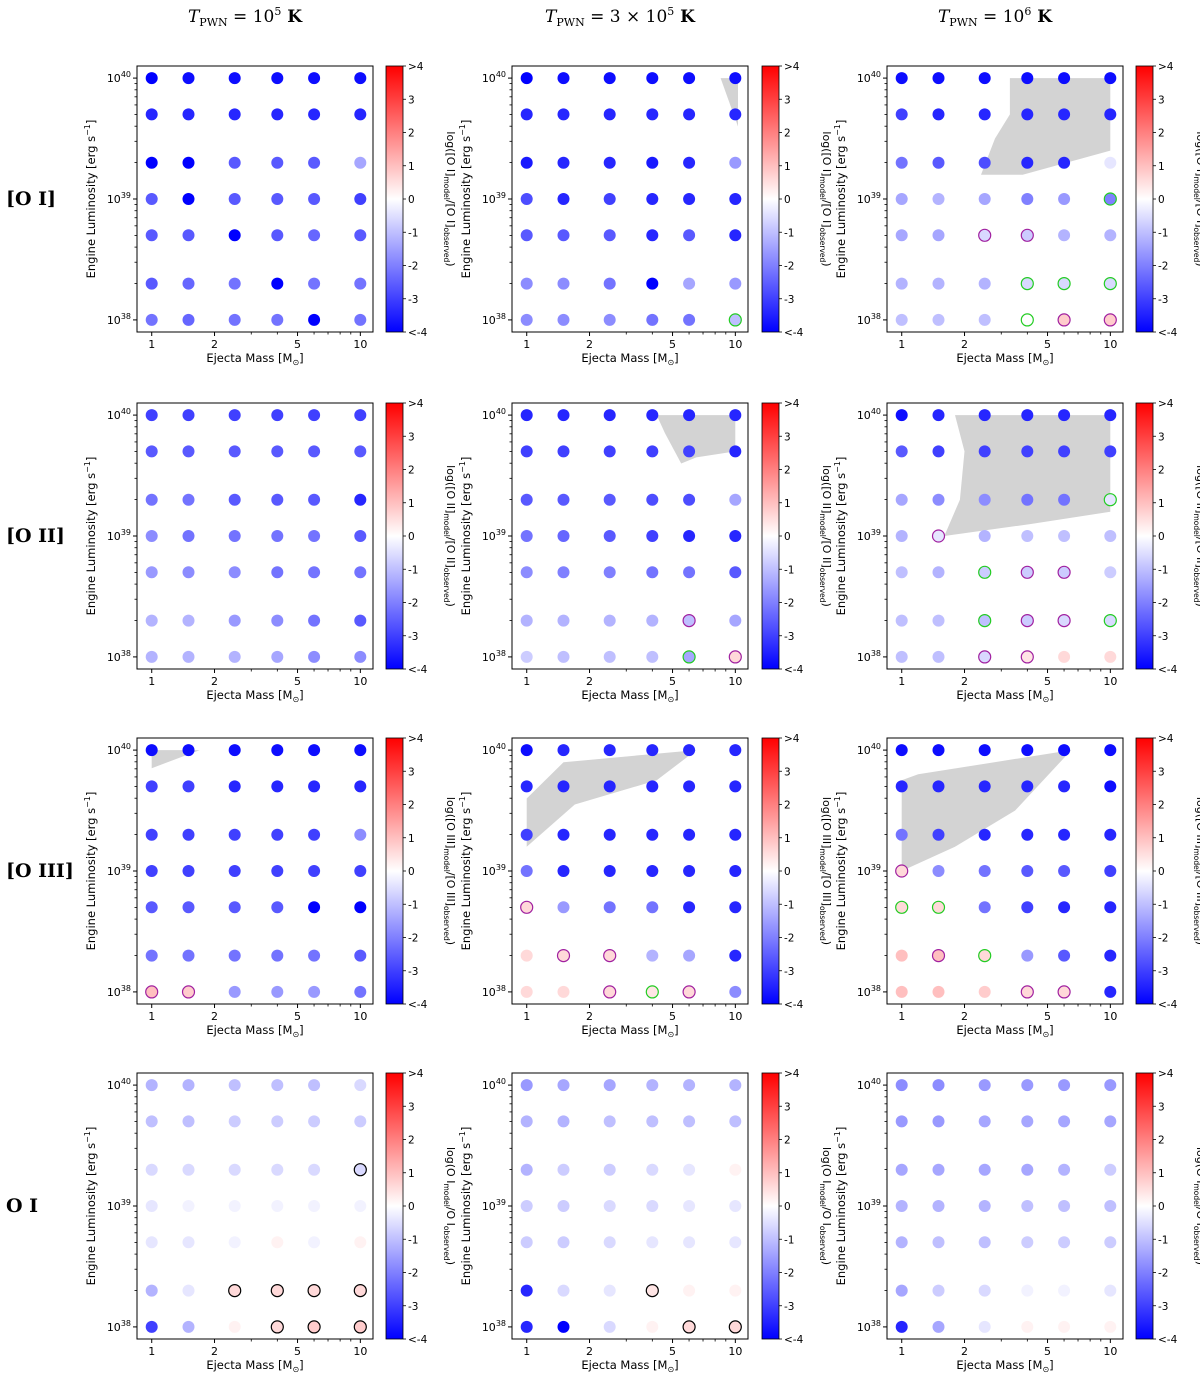 The width and height of the screenshot is (1200, 1373). What do you see at coordinates (589, 1016) in the screenshot?
I see `x-tick-label: 2` at bounding box center [589, 1016].